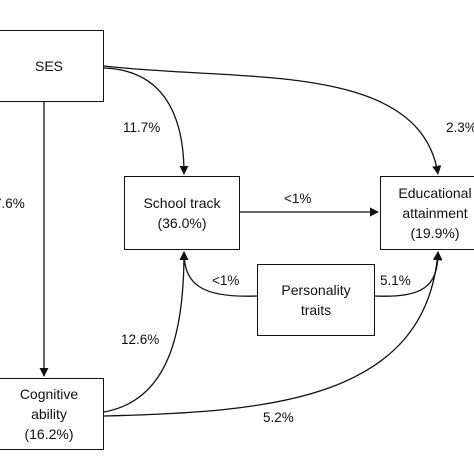 The width and height of the screenshot is (474, 474). I want to click on node-educational-attainment: Educational attainment (19.9%), so click(427, 213).